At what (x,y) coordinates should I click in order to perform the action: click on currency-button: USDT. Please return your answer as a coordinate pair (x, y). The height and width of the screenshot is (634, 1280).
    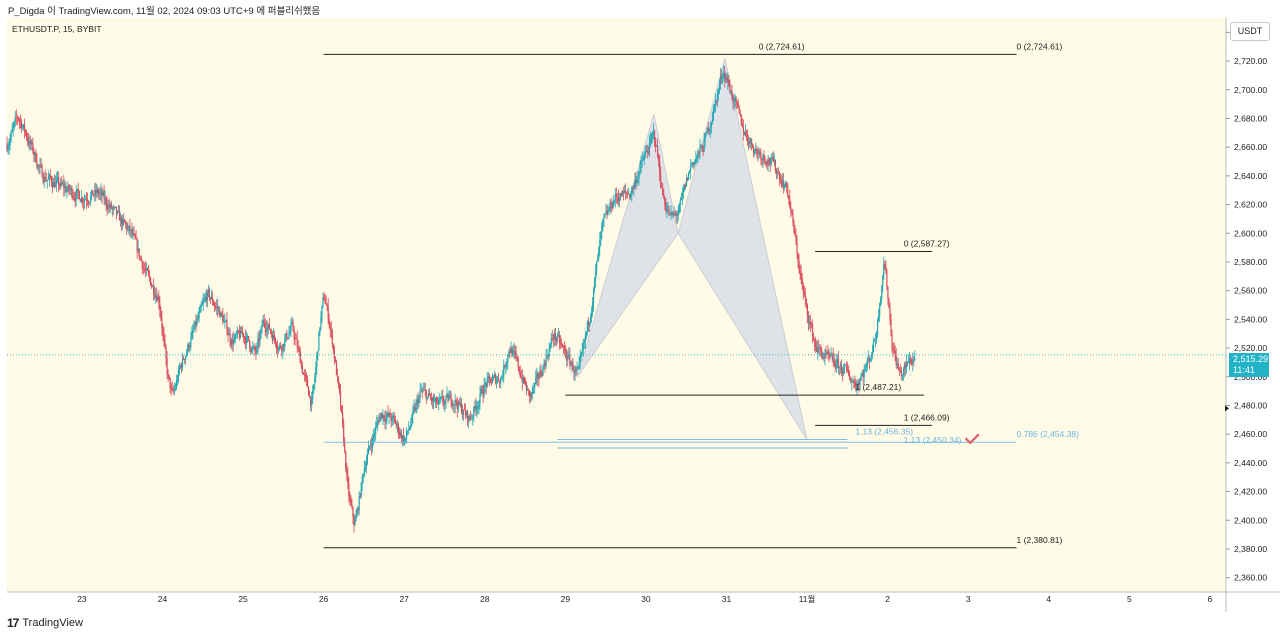
    Looking at the image, I should click on (1250, 31).